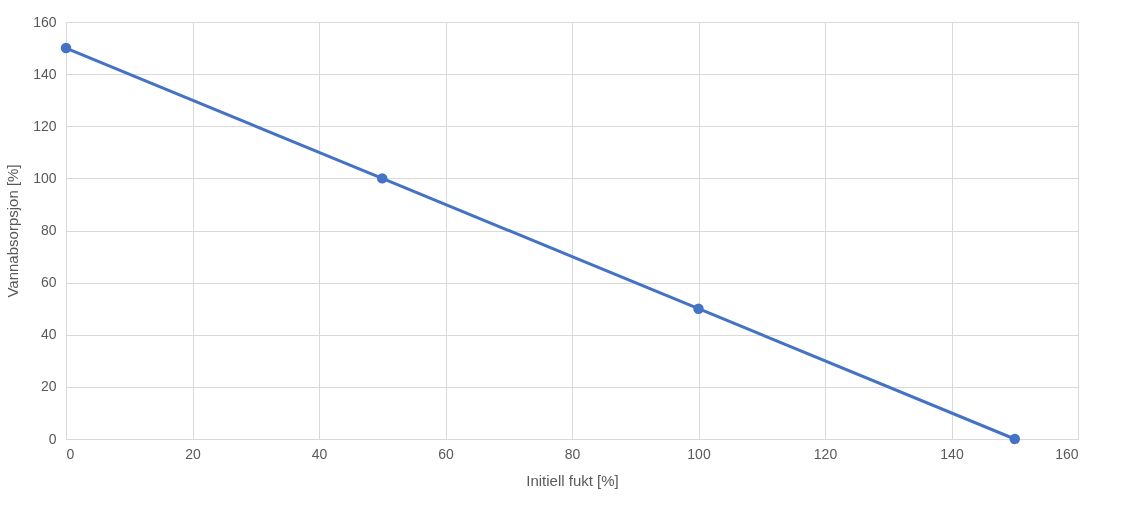  Describe the element at coordinates (319, 453) in the screenshot. I see `x-tick-label: 40` at that location.